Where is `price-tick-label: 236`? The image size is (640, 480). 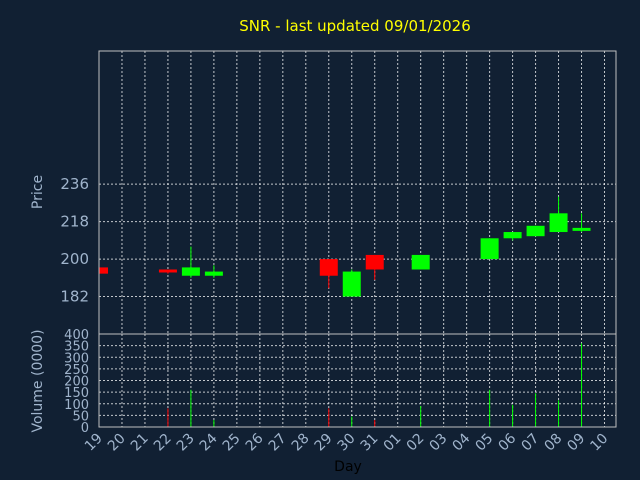 price-tick-label: 236 is located at coordinates (74, 184).